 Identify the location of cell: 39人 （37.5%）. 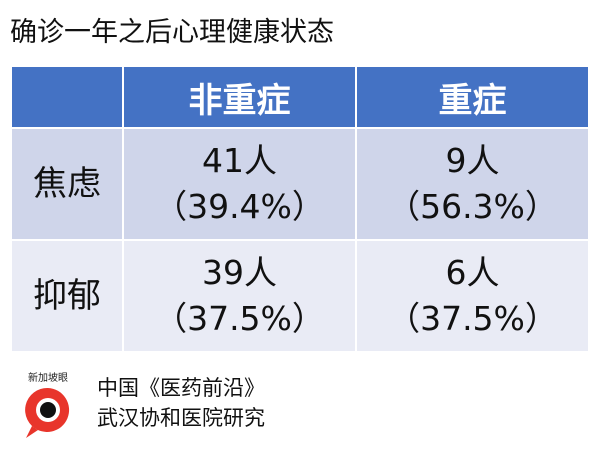
(239, 296).